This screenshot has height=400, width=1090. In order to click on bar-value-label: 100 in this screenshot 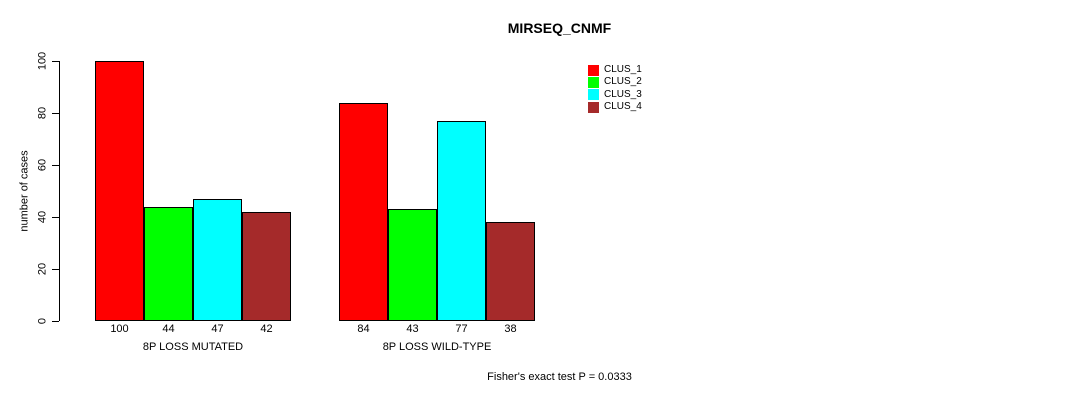, I will do `click(119, 329)`.